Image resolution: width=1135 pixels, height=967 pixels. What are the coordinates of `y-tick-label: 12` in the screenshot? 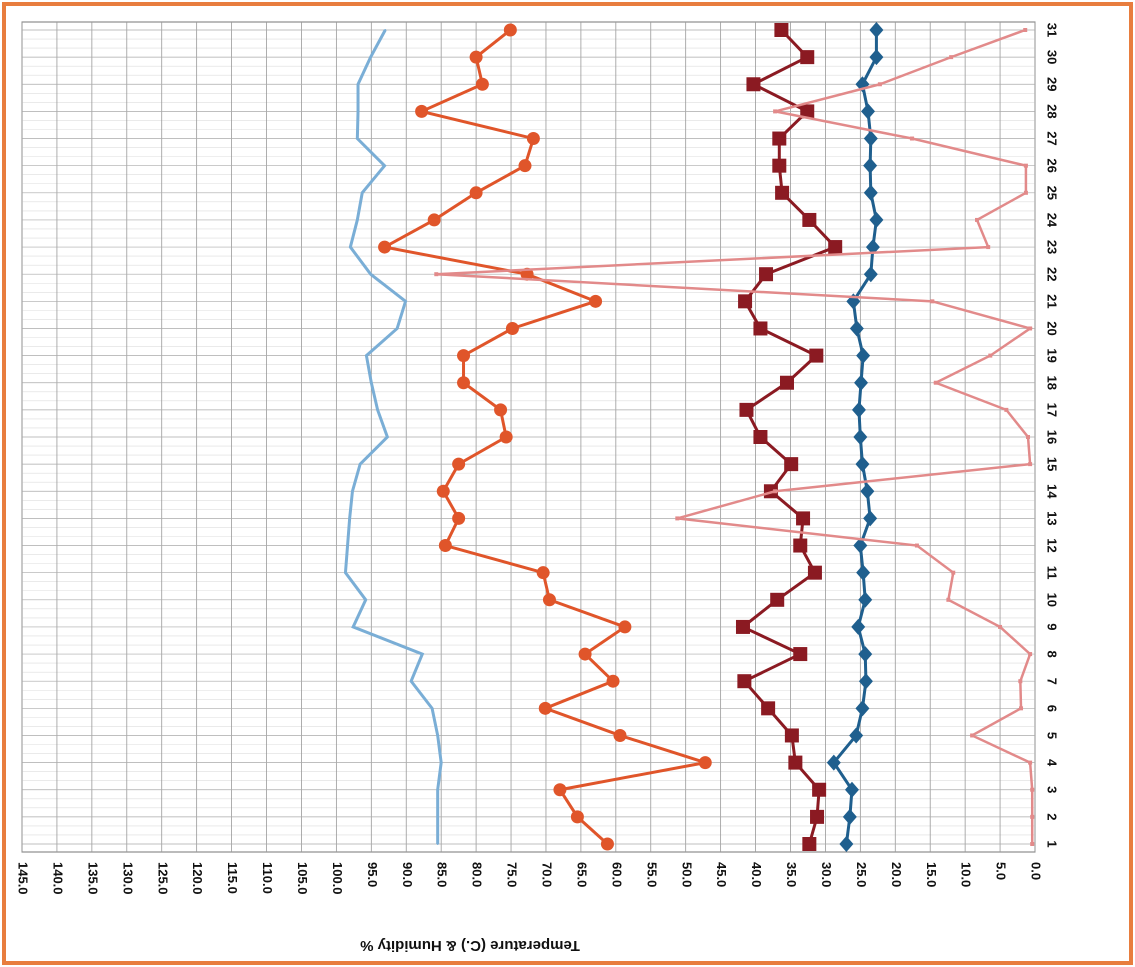 It's located at (1052, 545).